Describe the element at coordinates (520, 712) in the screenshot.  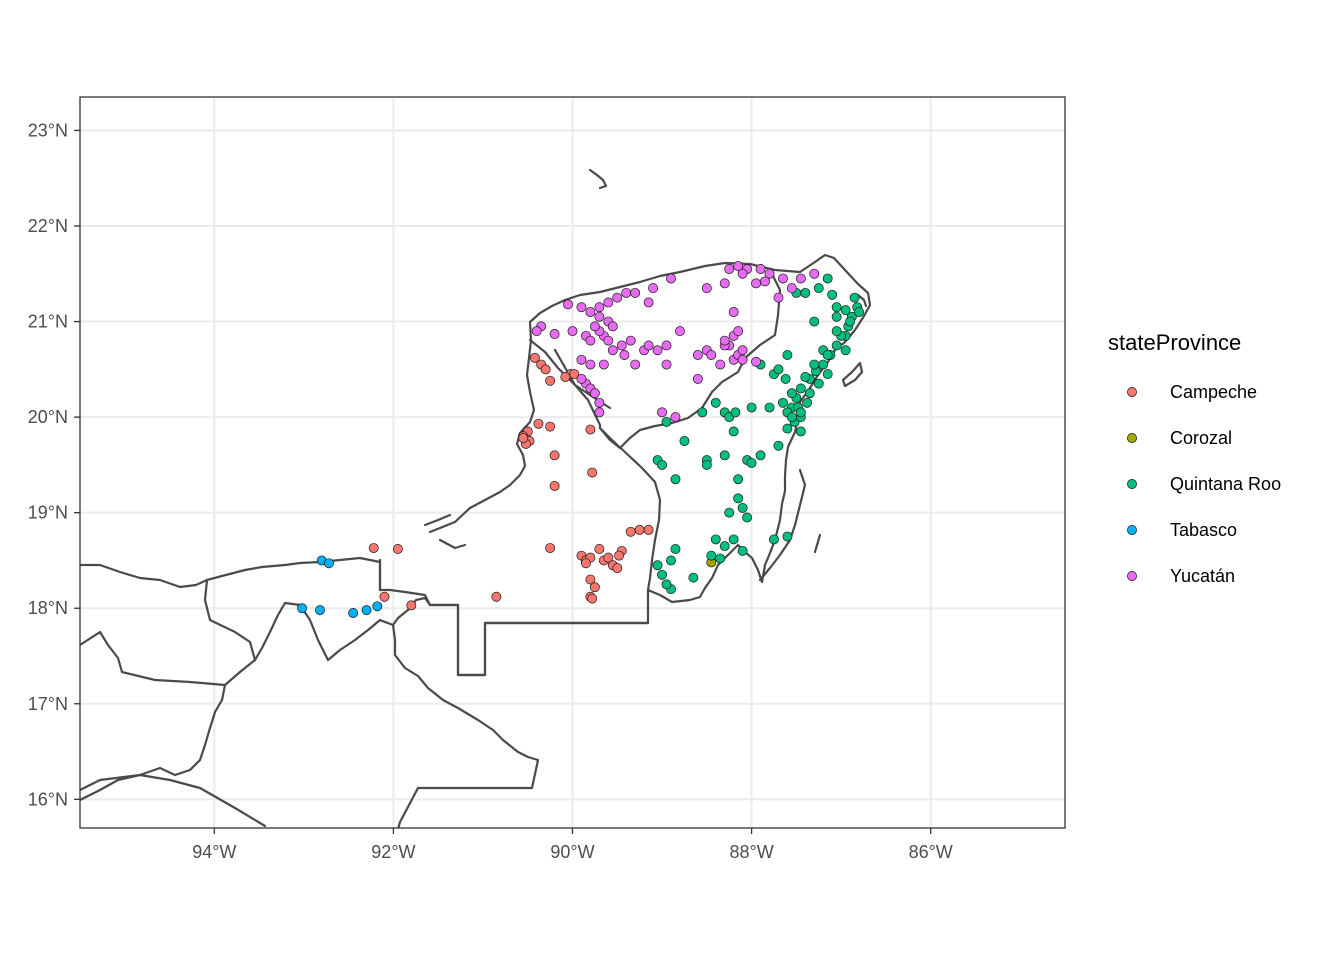
I see `country-border` at that location.